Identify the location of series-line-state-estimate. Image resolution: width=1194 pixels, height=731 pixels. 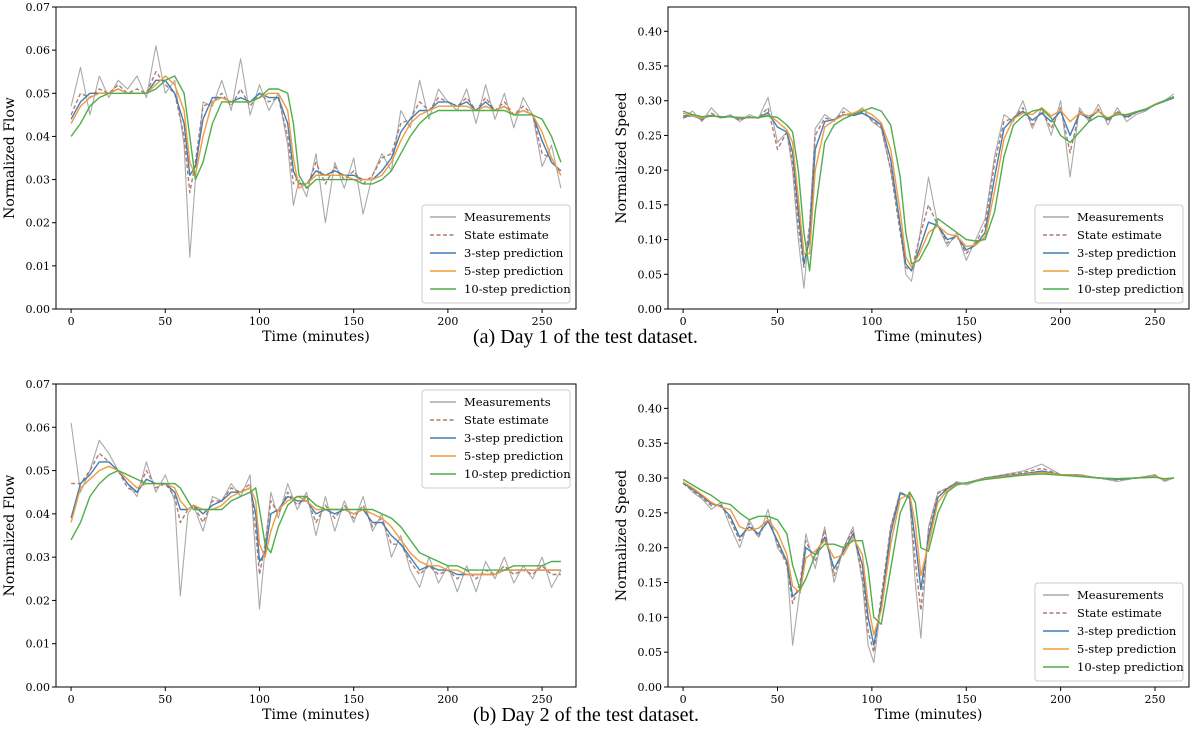
(316, 516).